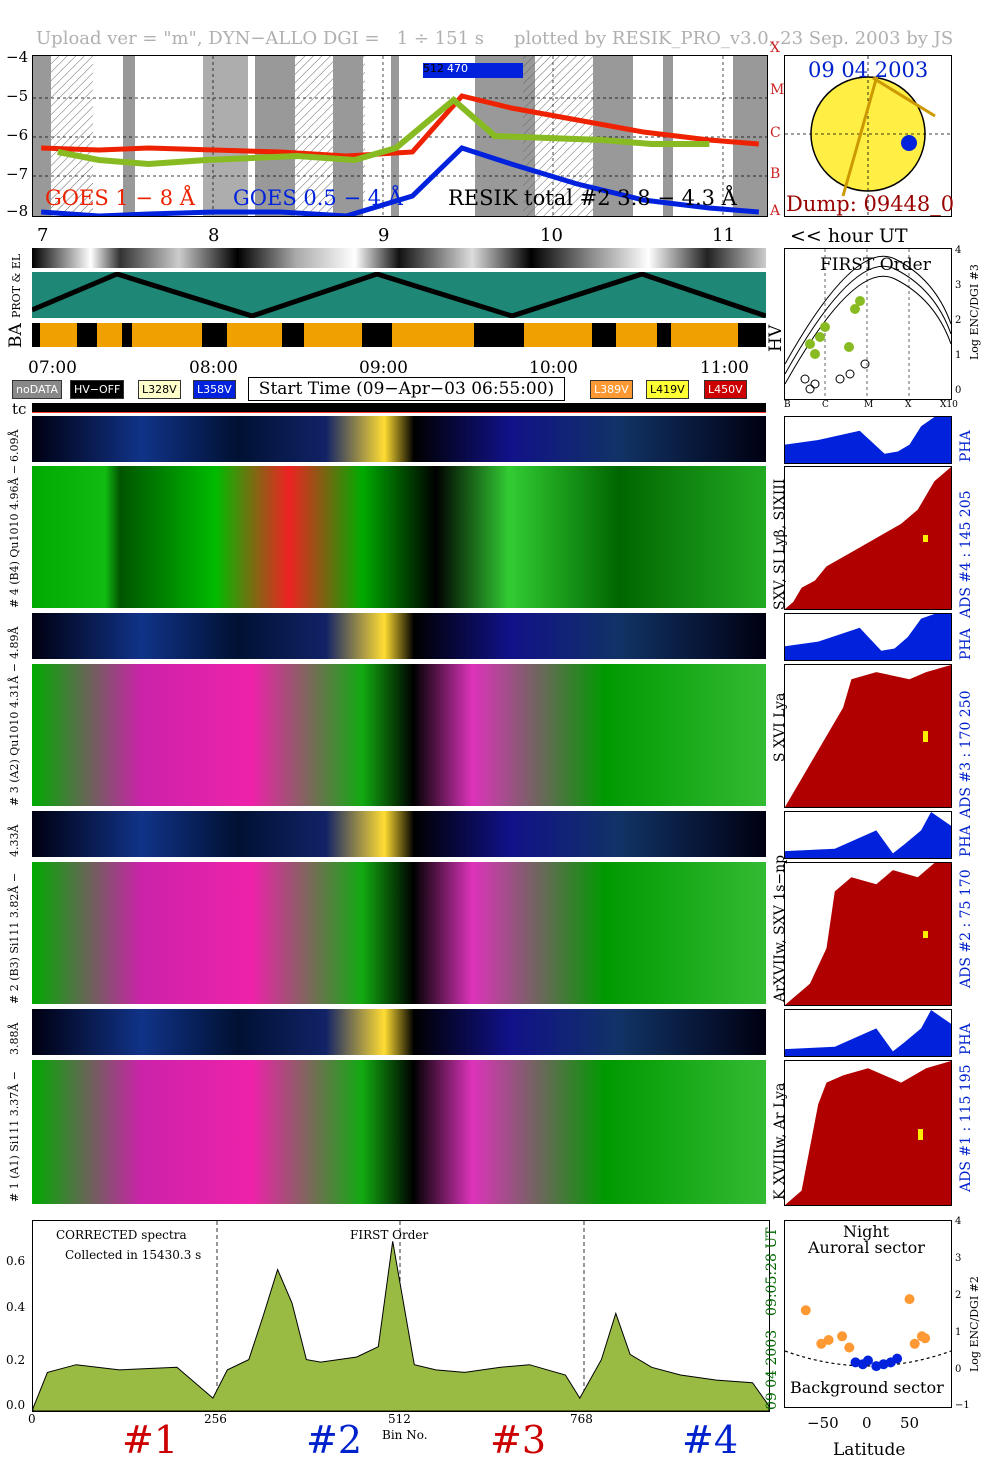 The height and width of the screenshot is (1477, 1004). What do you see at coordinates (553, 368) in the screenshot?
I see `time-tick: 10:00` at bounding box center [553, 368].